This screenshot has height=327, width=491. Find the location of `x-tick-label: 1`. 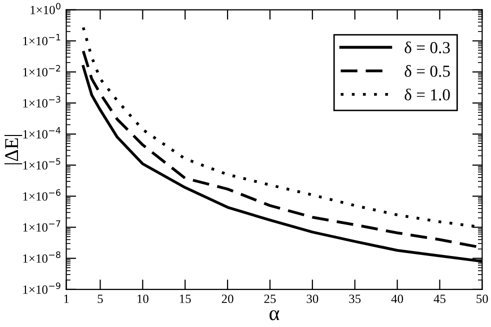

x-tick-label: 1 is located at coordinates (66, 298).